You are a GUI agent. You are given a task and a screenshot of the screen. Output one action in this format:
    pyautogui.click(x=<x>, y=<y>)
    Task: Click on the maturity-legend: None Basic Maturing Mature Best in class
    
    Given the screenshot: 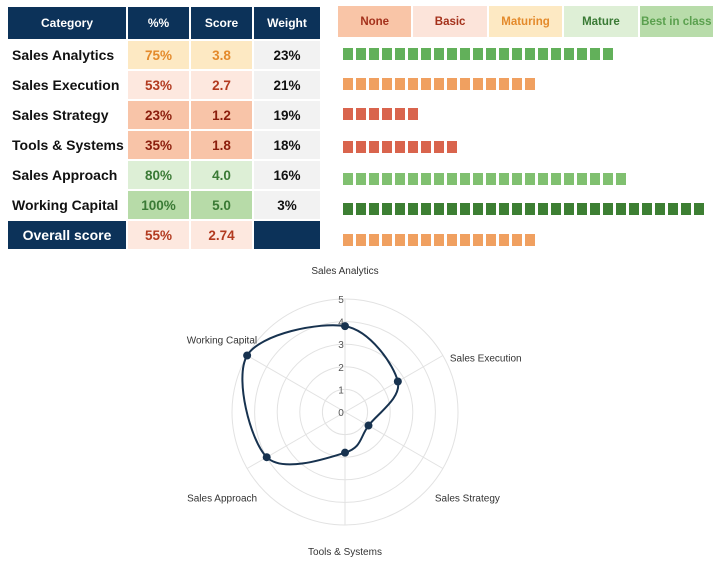 What is the action you would take?
    pyautogui.click(x=526, y=21)
    